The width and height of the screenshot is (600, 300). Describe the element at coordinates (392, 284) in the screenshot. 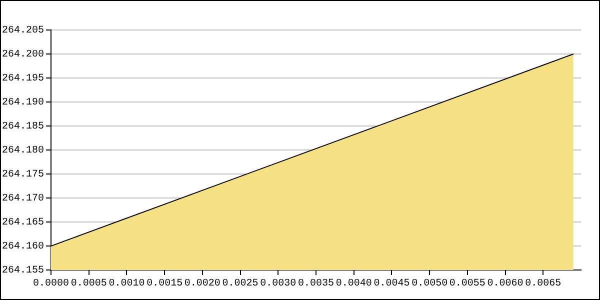

I see `x-tick-label: 0.0045` at that location.